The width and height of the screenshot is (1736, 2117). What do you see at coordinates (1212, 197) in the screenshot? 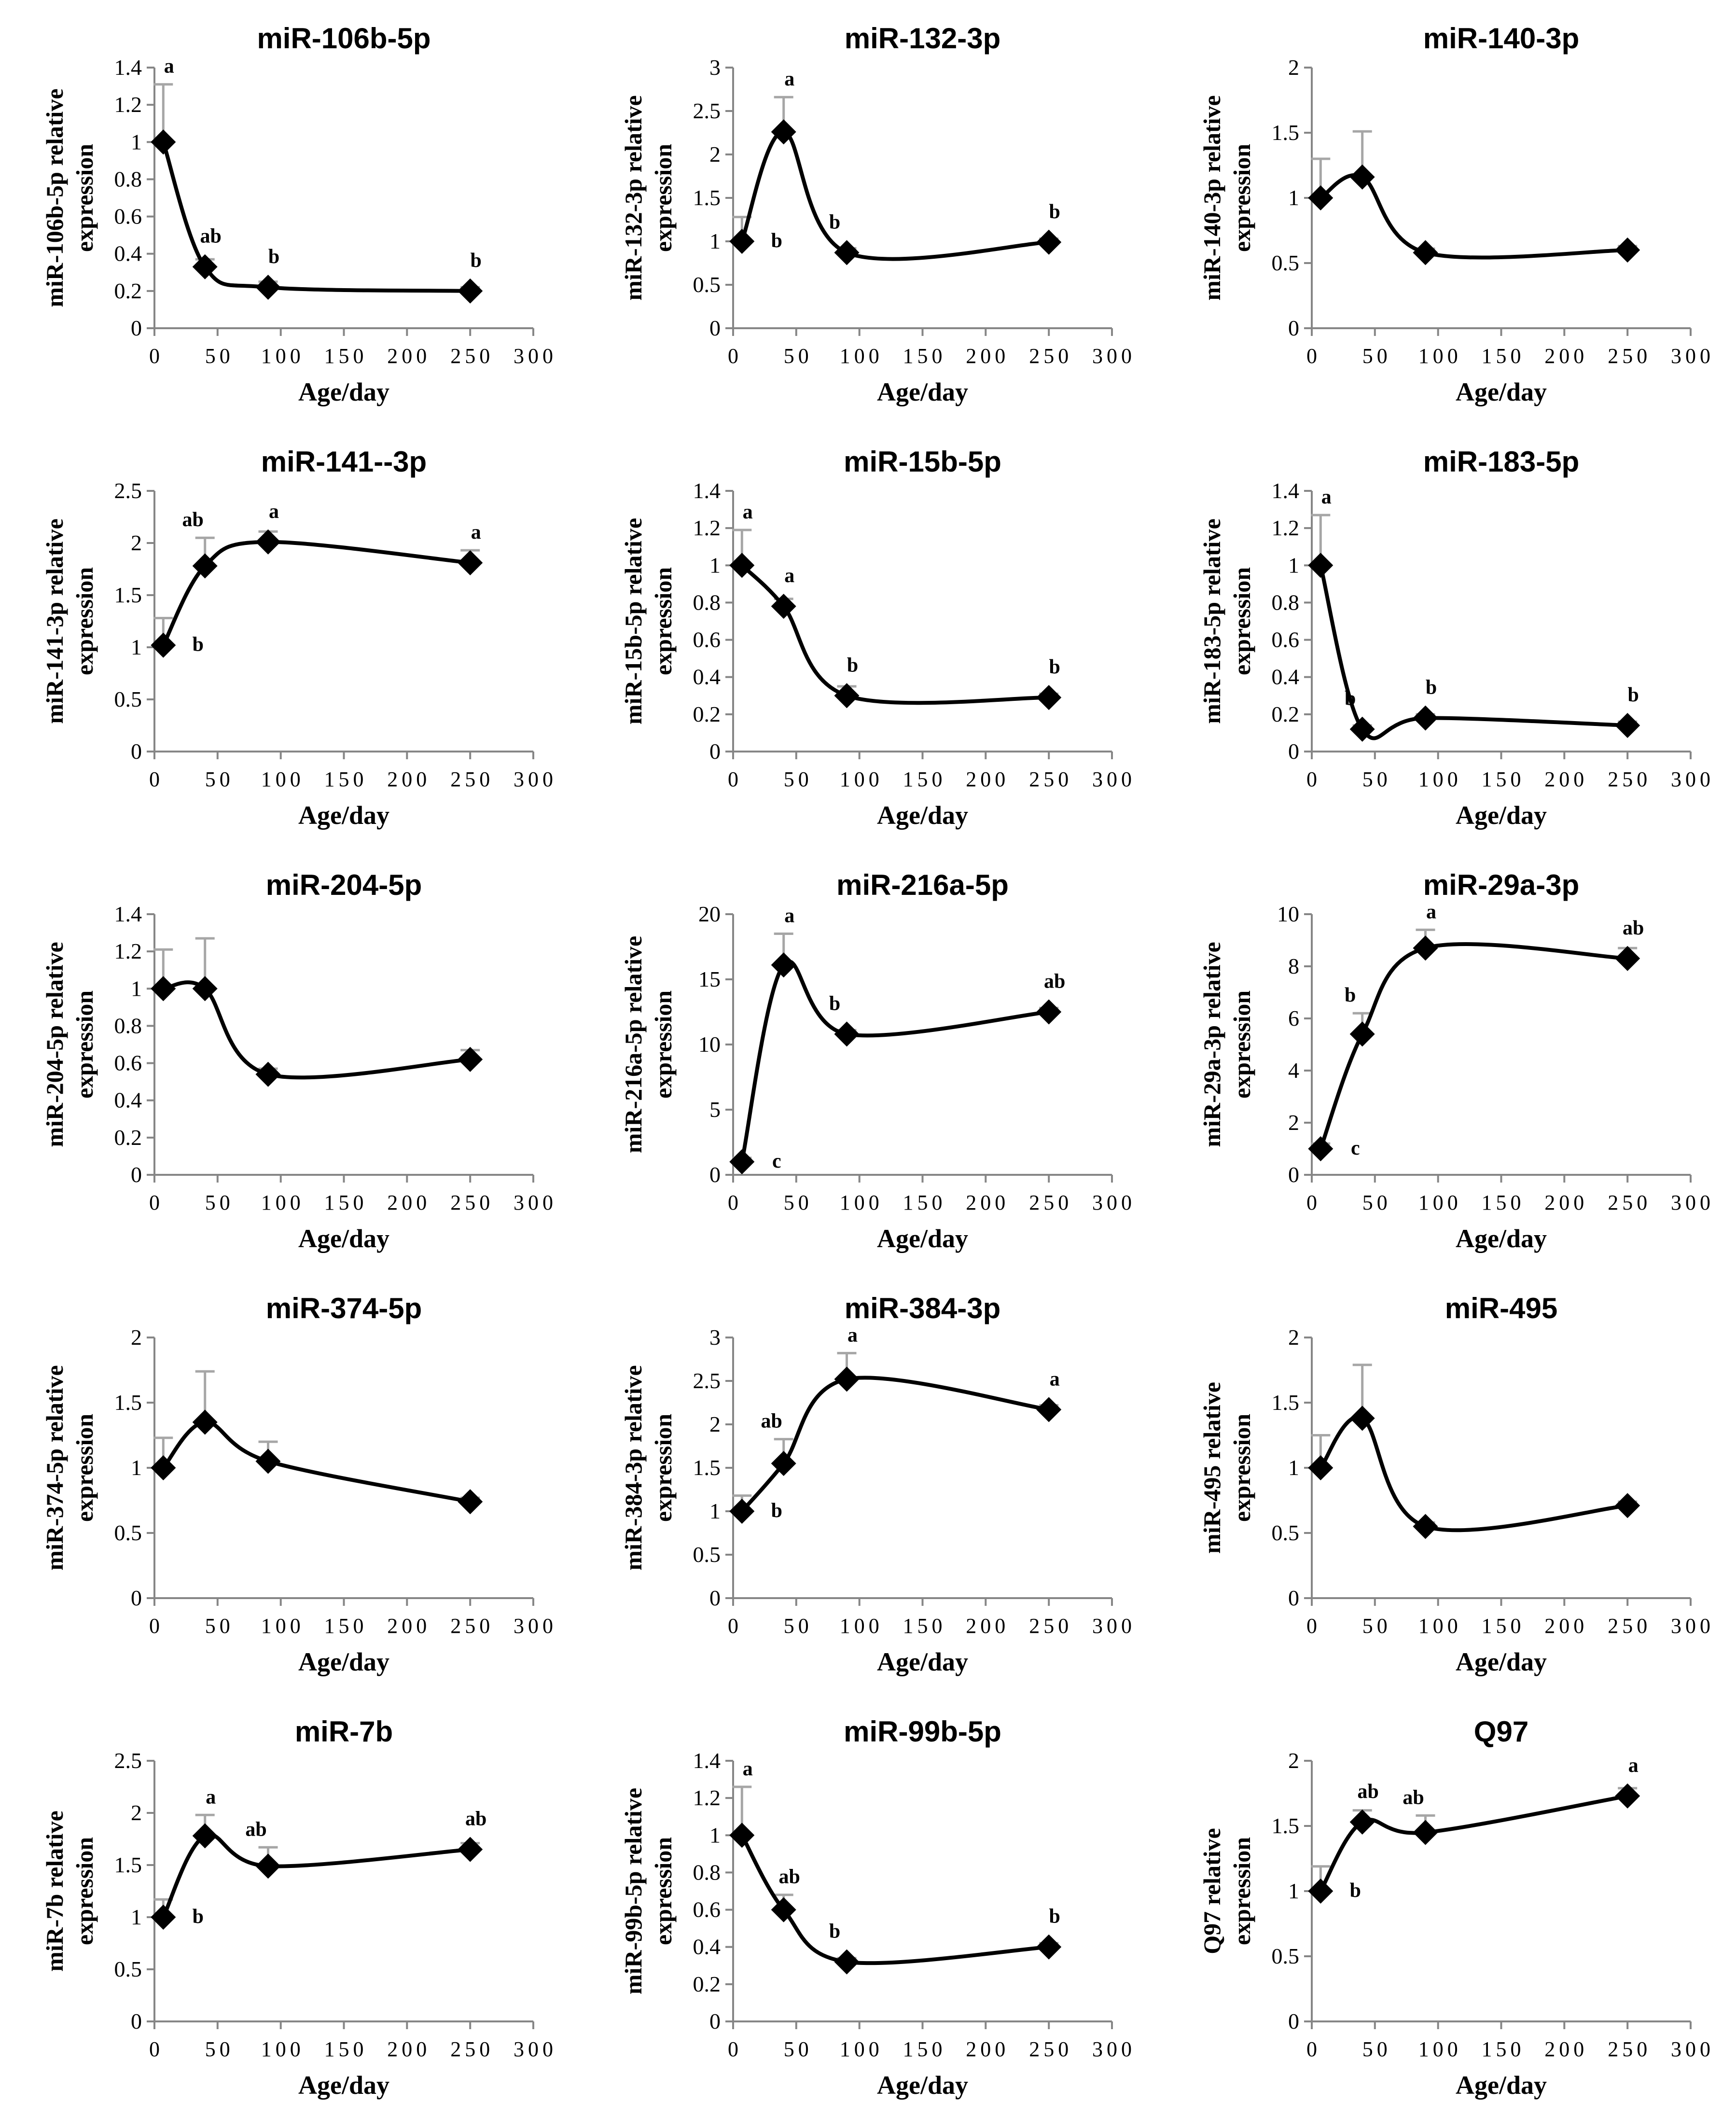
I see `y-axis-label: miR-140-3p relative` at bounding box center [1212, 197].